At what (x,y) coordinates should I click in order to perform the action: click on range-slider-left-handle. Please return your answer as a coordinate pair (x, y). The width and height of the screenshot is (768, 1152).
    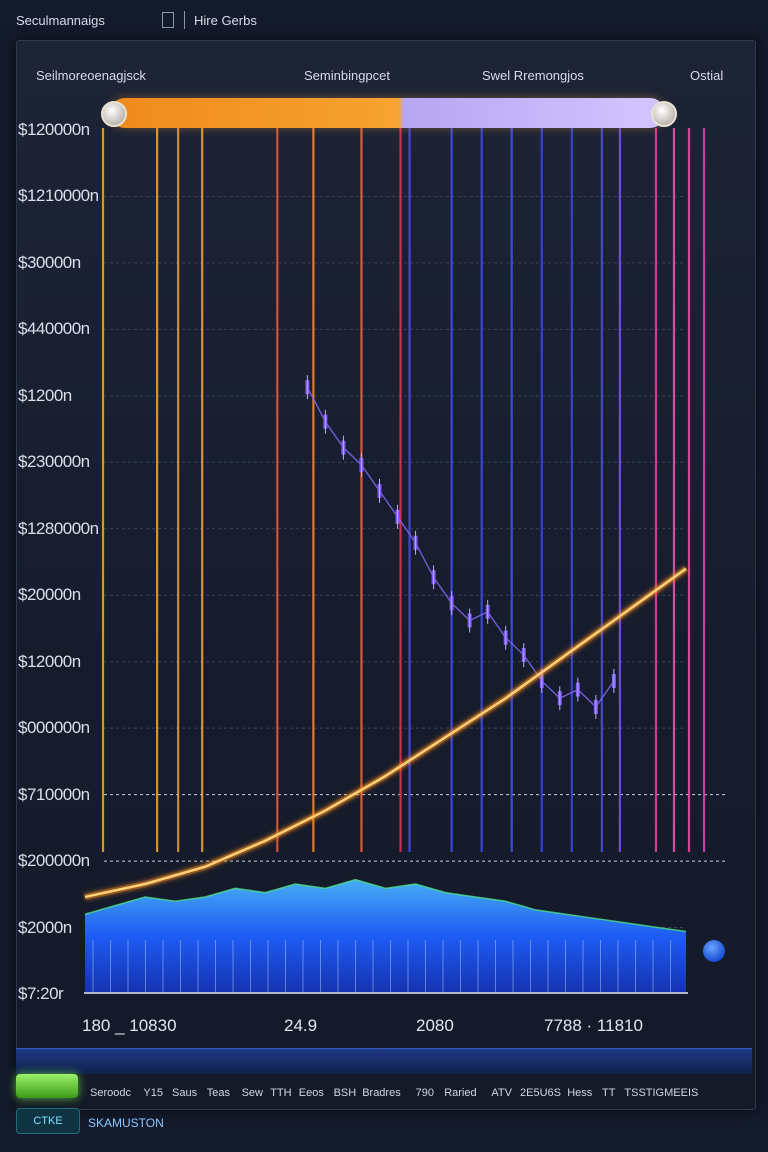
    Looking at the image, I should click on (114, 114).